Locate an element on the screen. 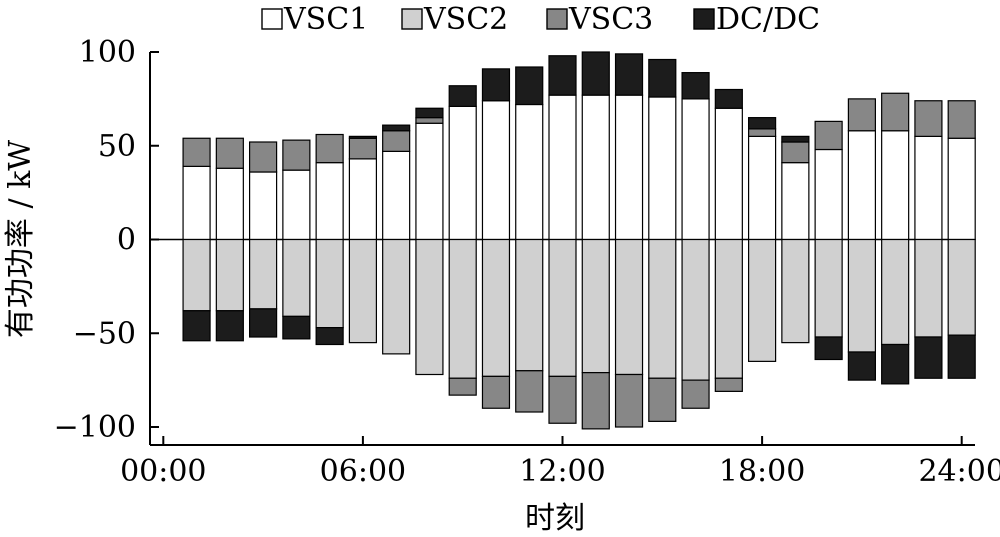  y-axis-title: 有功功率 / kW is located at coordinates (20, 239).